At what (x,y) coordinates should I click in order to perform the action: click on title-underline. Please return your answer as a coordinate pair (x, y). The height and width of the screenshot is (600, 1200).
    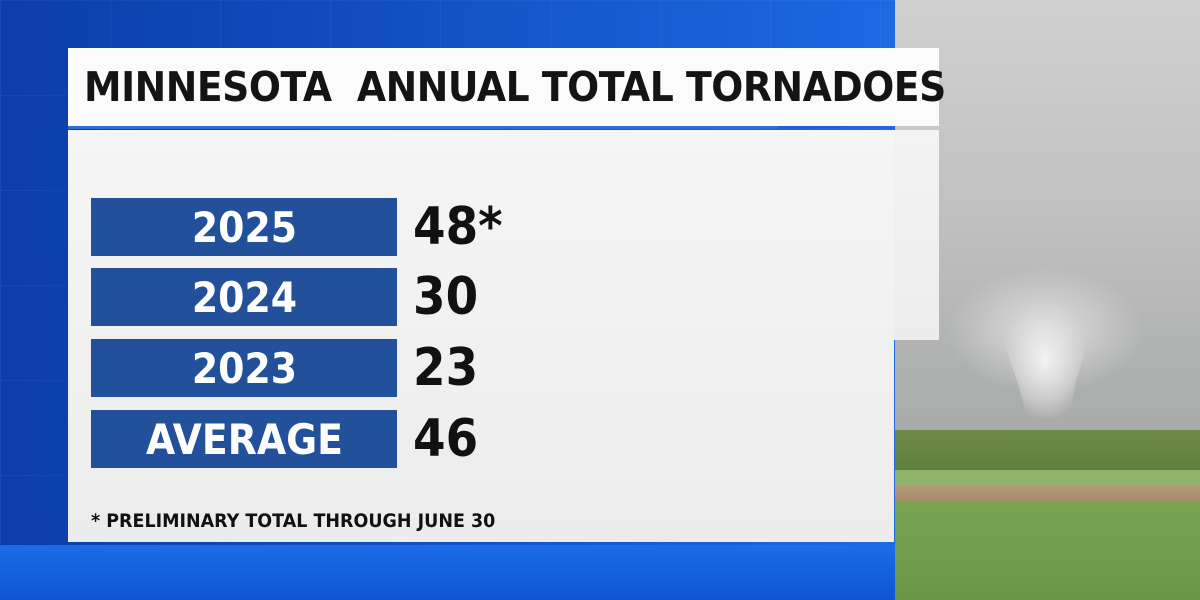
    Looking at the image, I should click on (423, 127).